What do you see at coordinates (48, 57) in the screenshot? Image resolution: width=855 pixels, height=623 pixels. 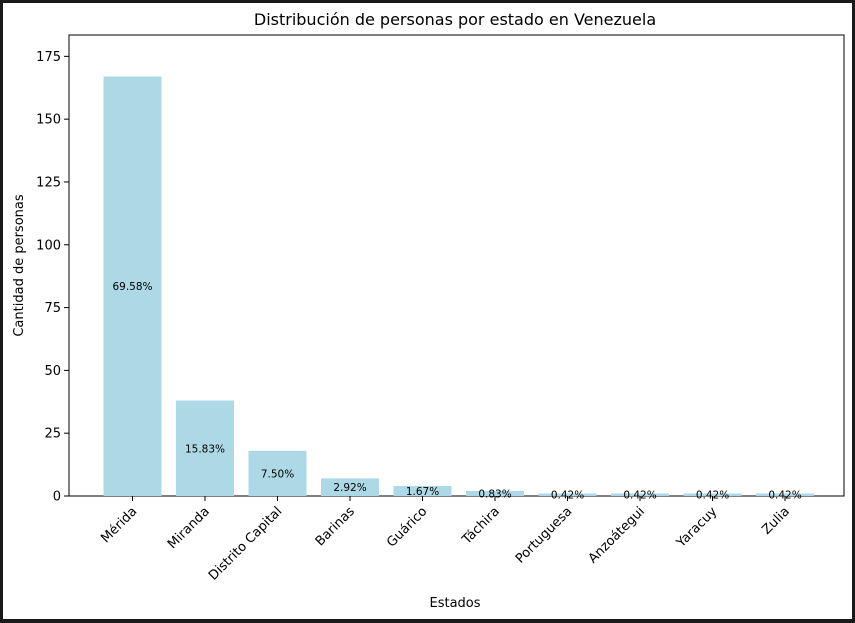 I see `y-tick-label: 175` at bounding box center [48, 57].